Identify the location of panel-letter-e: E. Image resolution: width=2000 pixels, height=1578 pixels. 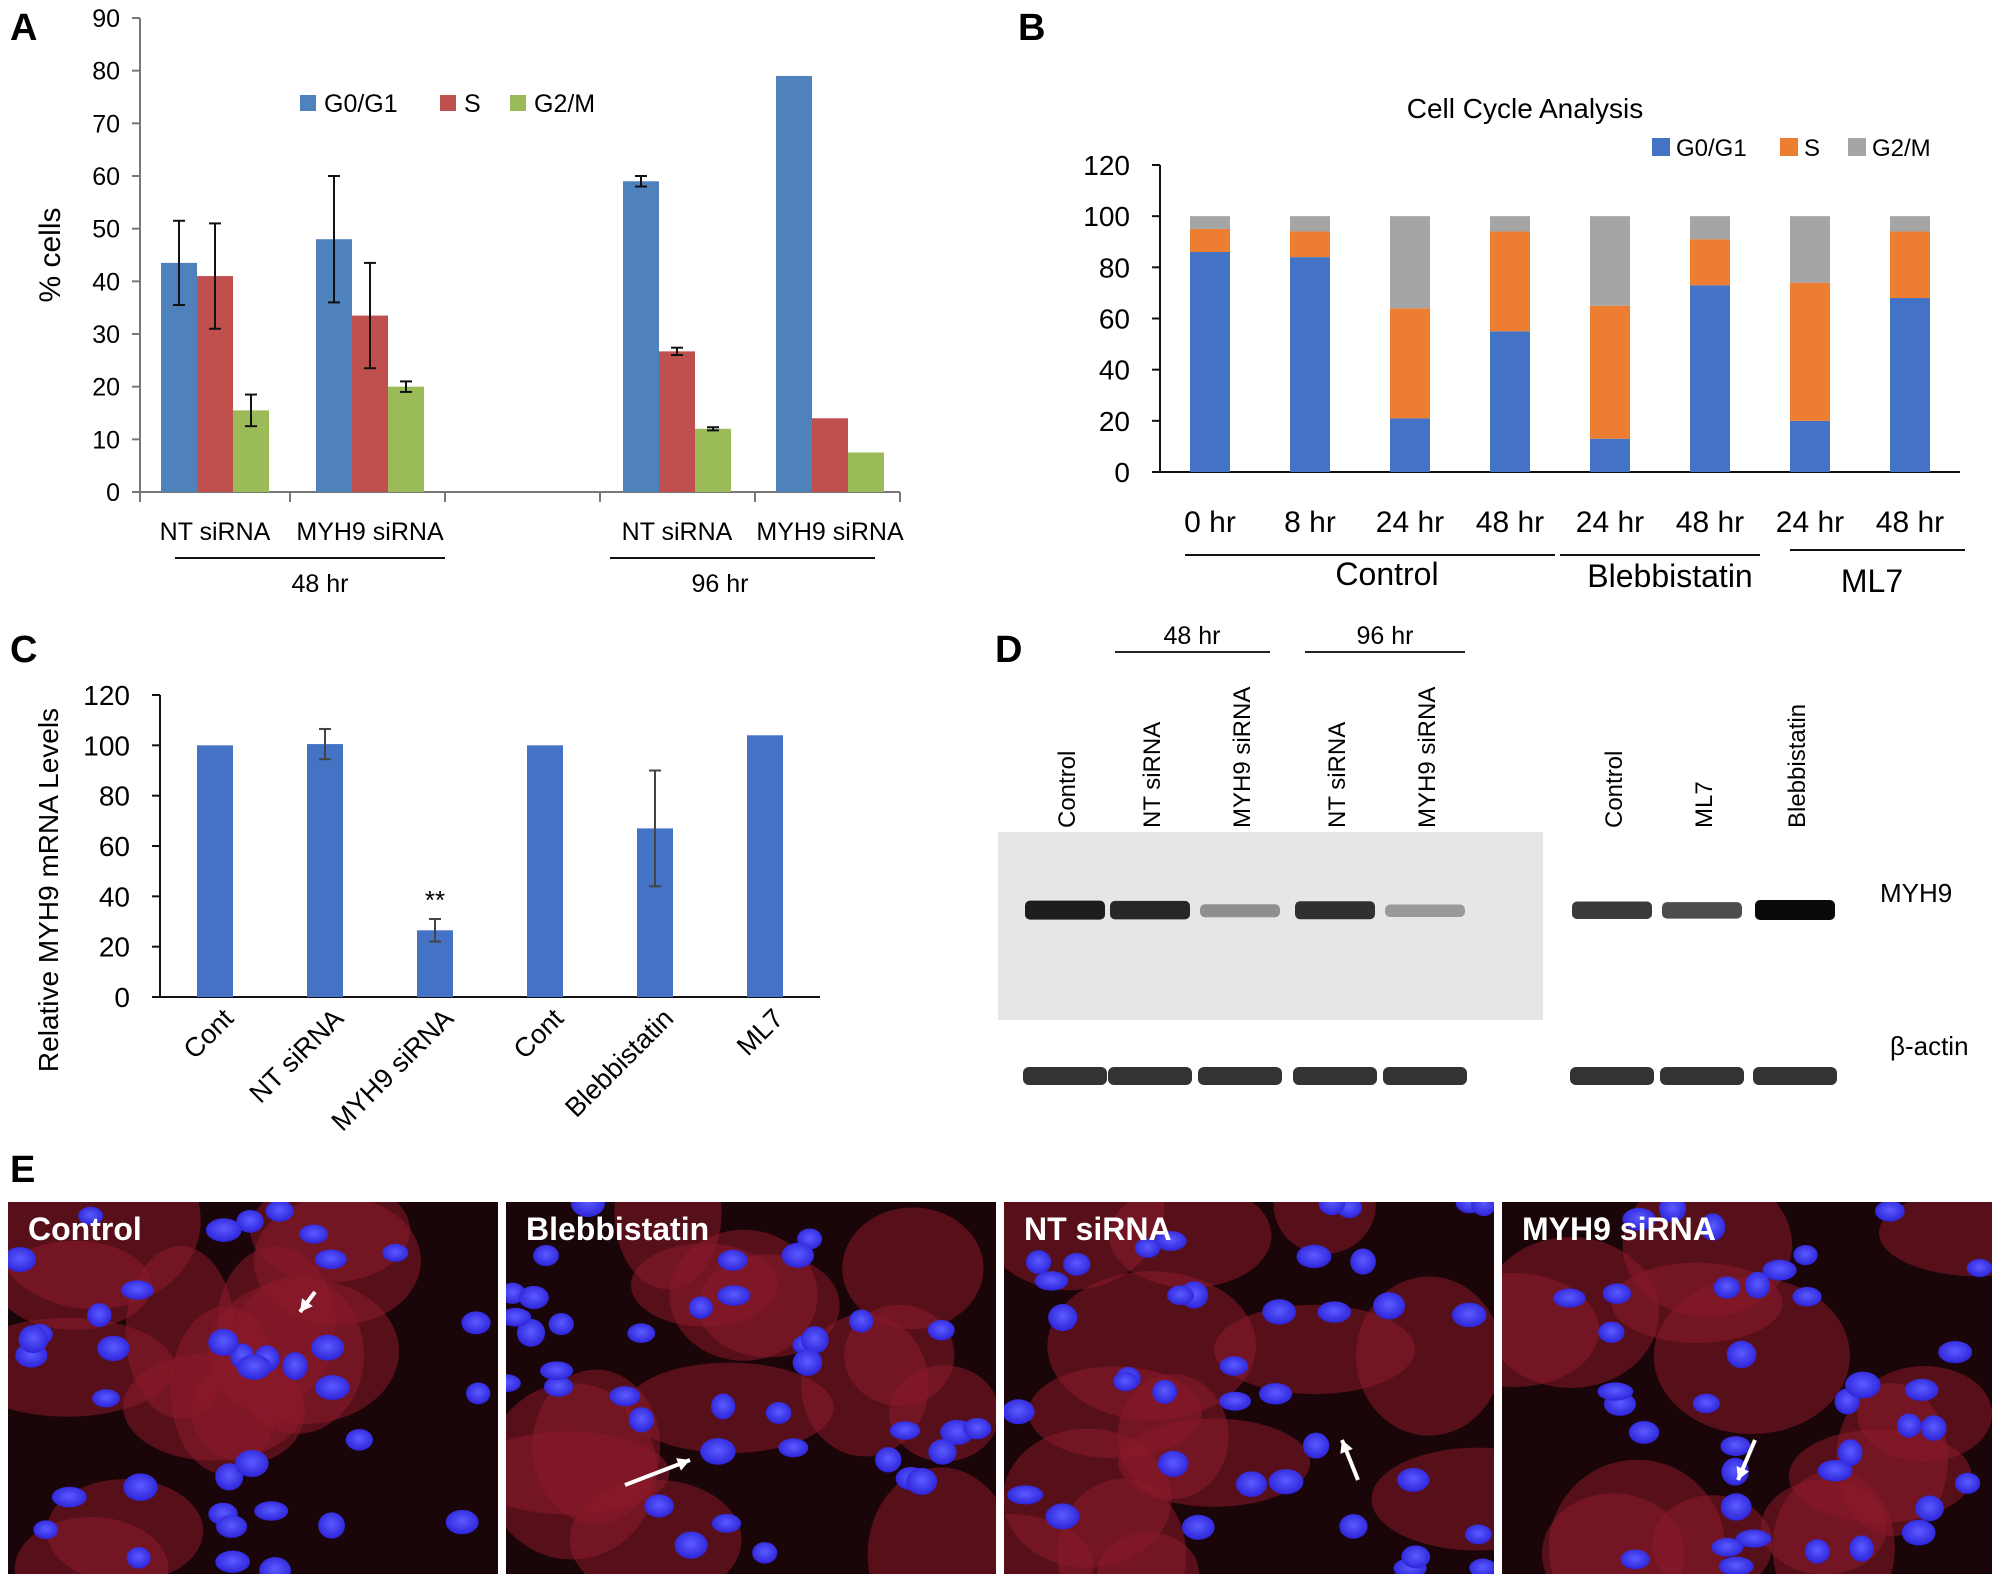
(22, 1170).